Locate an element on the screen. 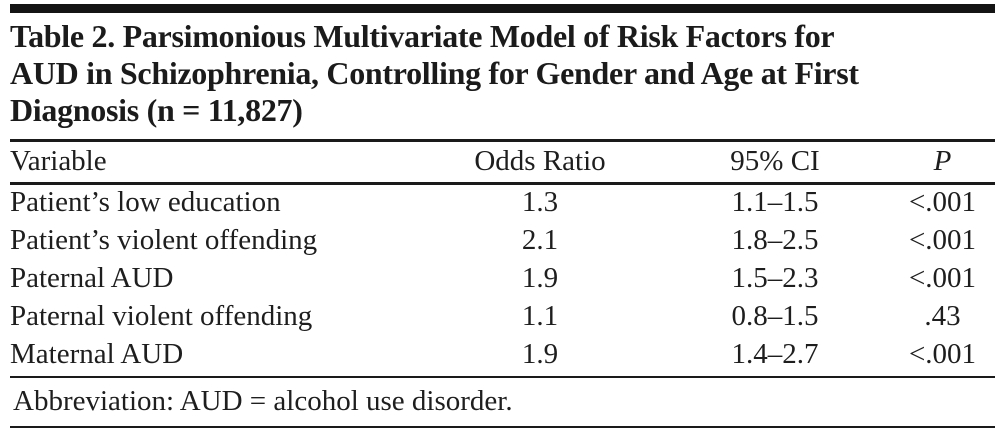 The width and height of the screenshot is (1007, 445). table-row: Paternal AUD 1.9 1.5–2.3 <.001 is located at coordinates (502, 278).